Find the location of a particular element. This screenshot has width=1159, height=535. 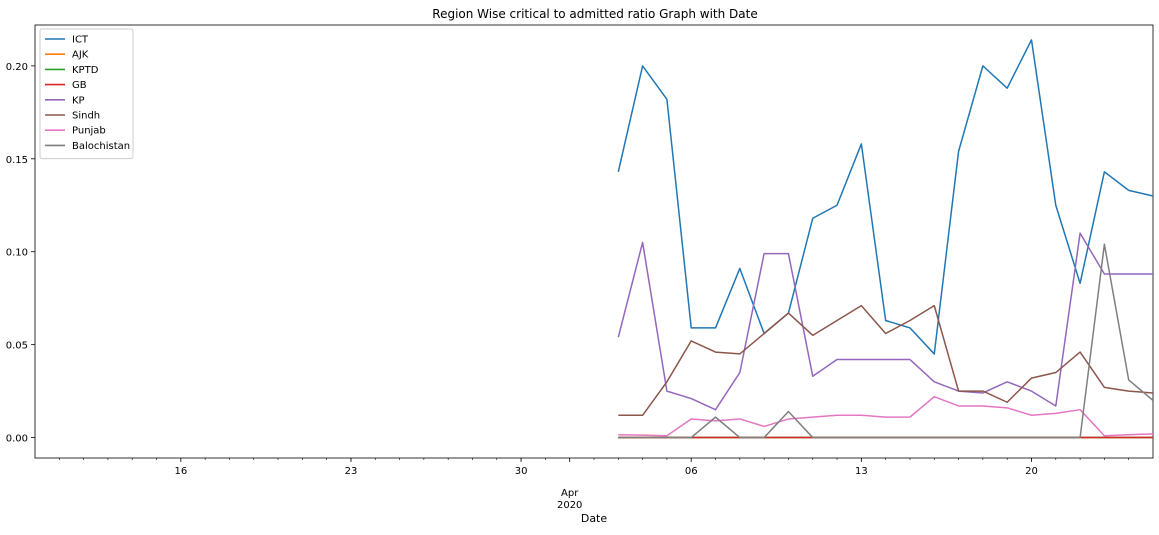

y-tick-label: 0.00 is located at coordinates (17, 439).